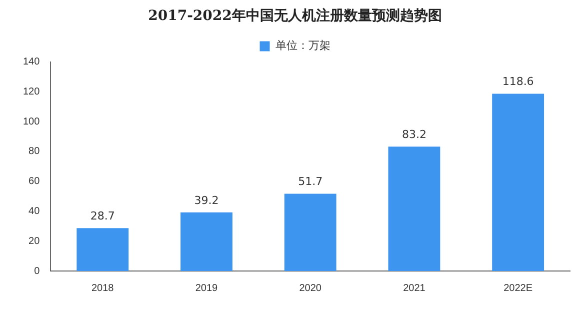 This screenshot has width=585, height=327. What do you see at coordinates (518, 81) in the screenshot?
I see `data-label: 118.6` at bounding box center [518, 81].